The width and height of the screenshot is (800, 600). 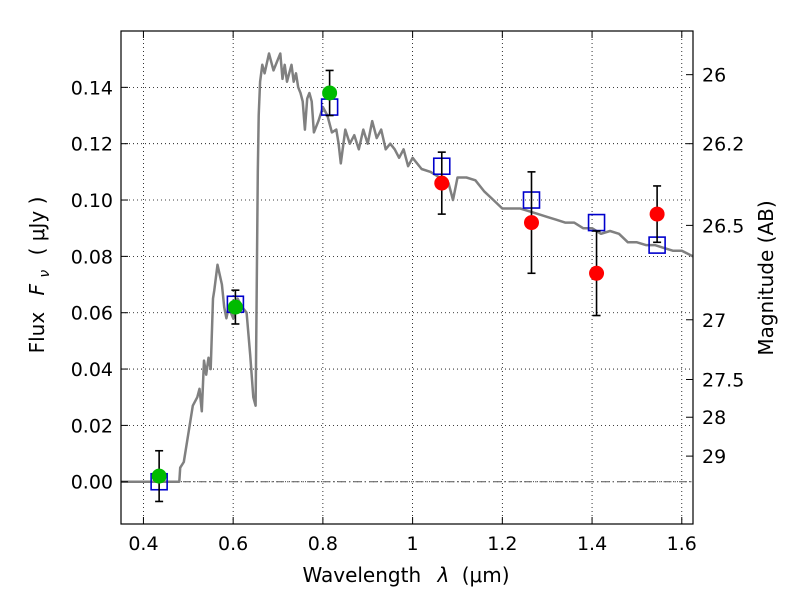 I want to click on x-tick-label: 0.8, so click(x=323, y=544).